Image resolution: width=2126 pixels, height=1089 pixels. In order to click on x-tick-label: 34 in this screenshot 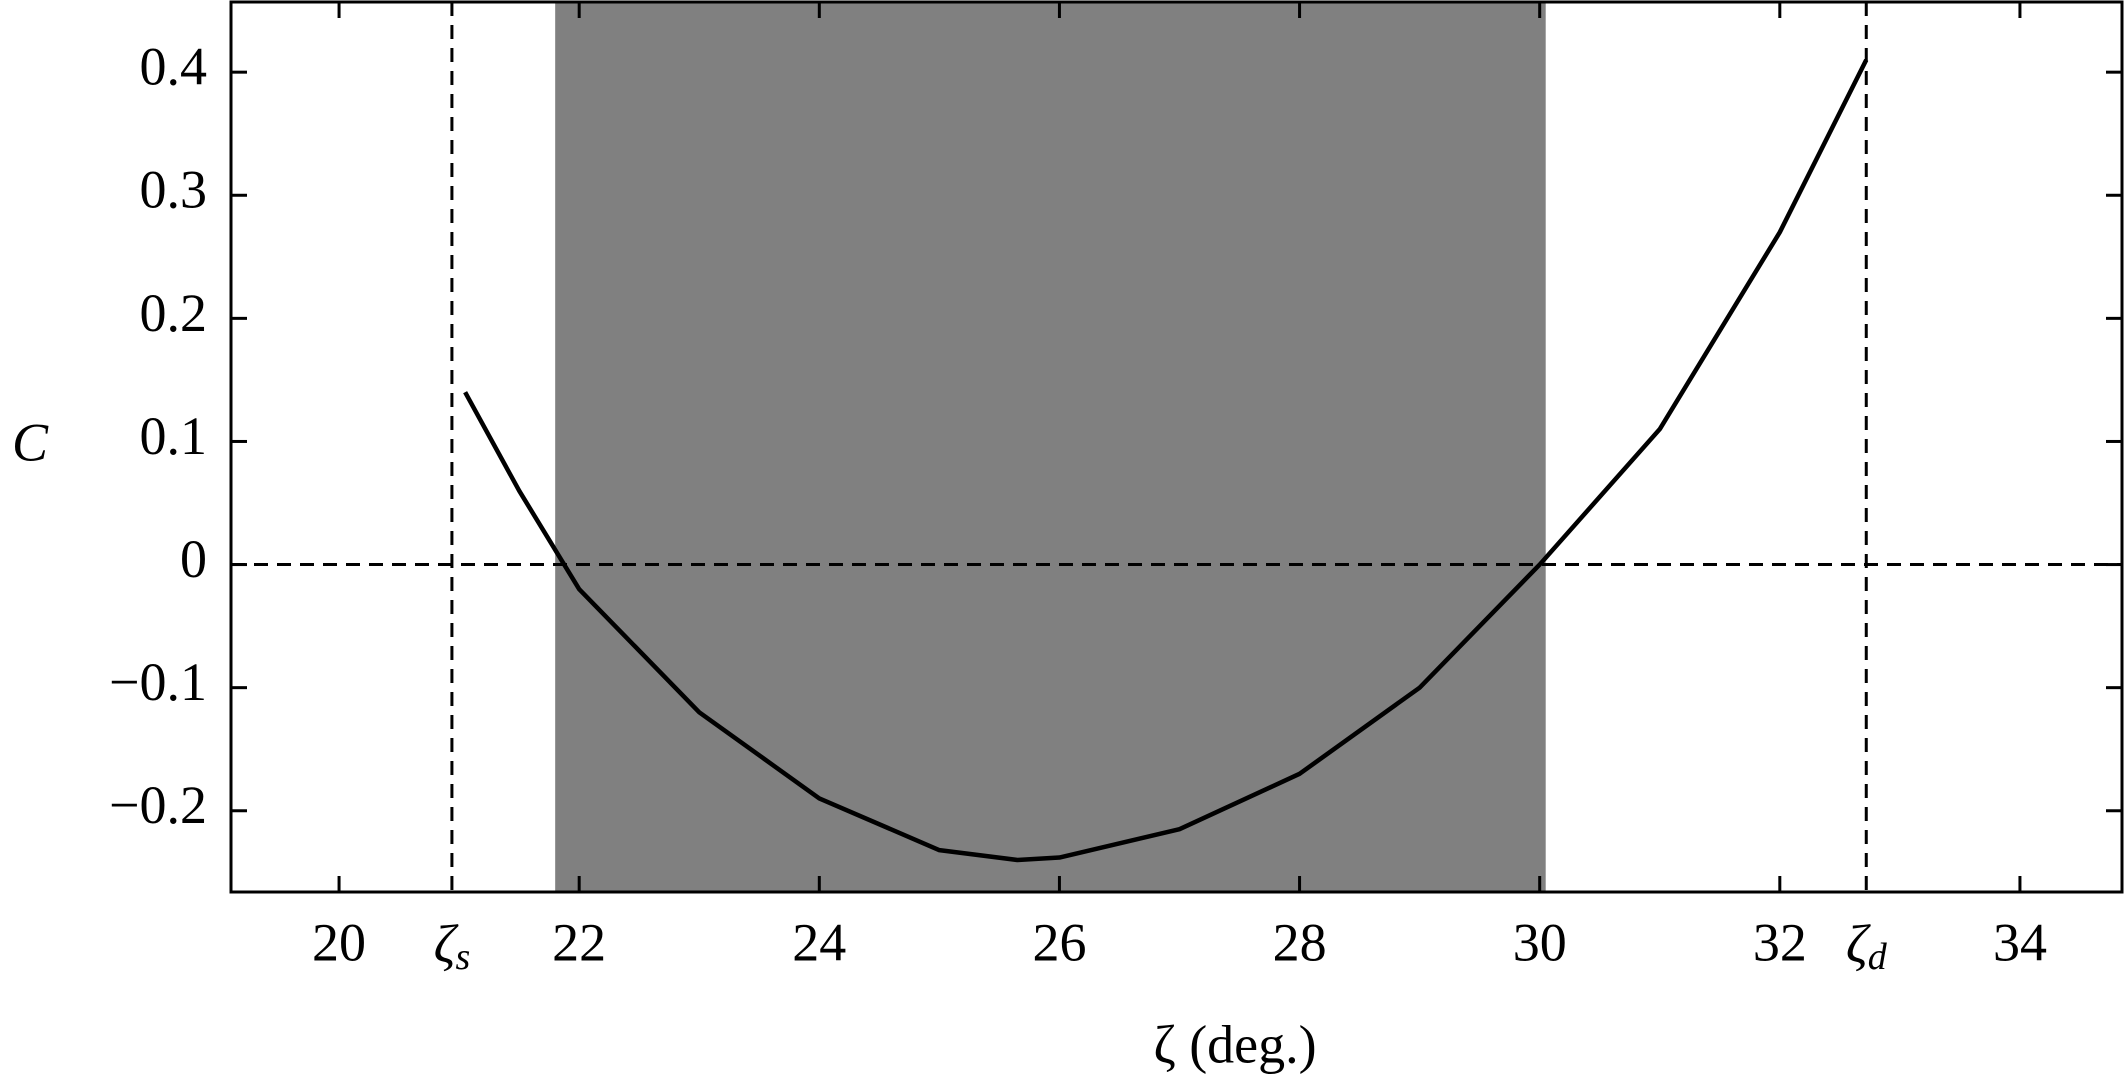, I will do `click(2020, 942)`.